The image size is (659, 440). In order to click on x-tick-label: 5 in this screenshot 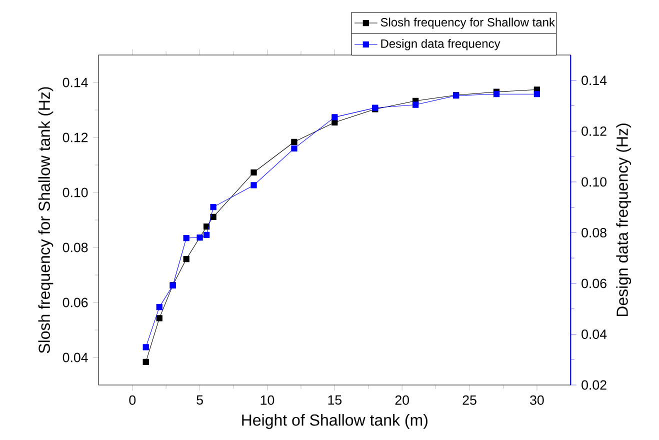, I will do `click(199, 400)`.